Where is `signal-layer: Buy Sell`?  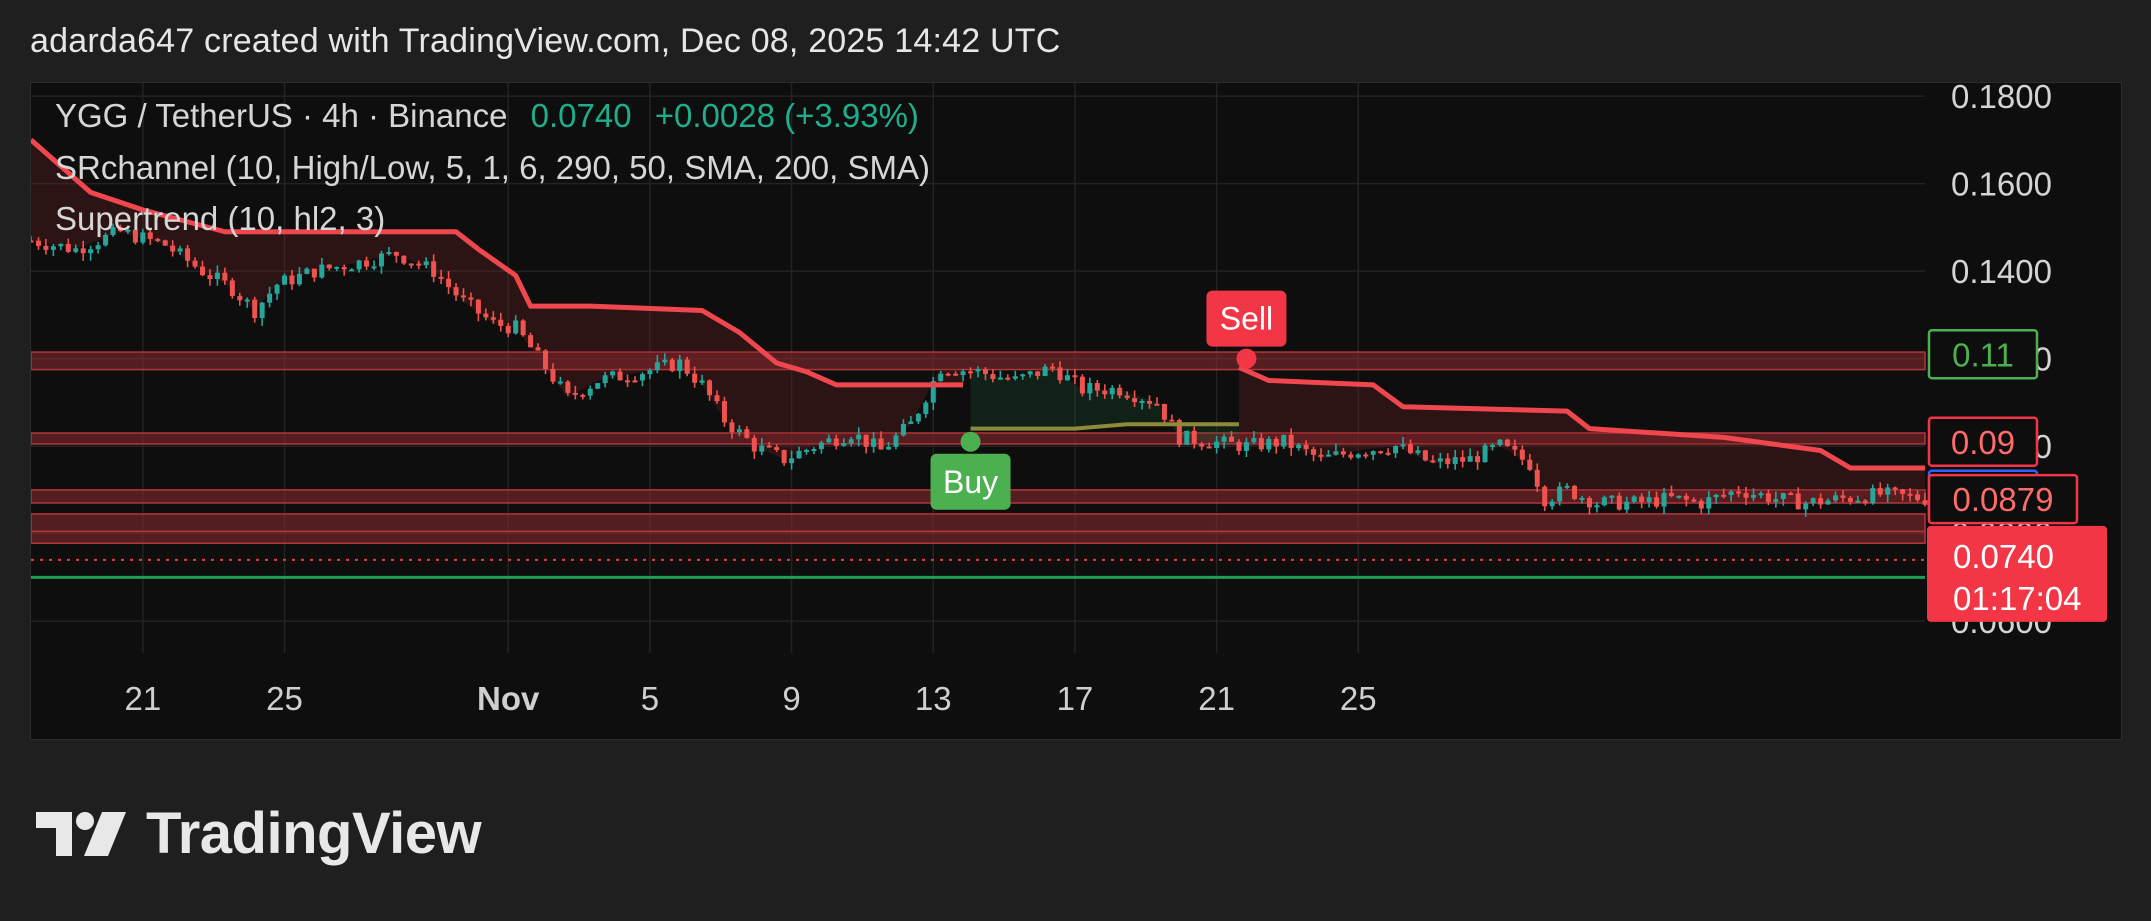
signal-layer: Buy Sell is located at coordinates (1108, 400).